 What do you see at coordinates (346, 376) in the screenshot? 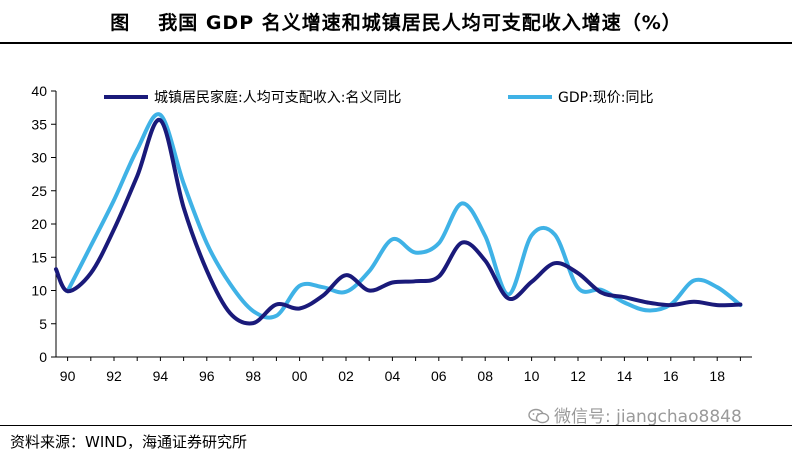
I see `x-tick-label: 02` at bounding box center [346, 376].